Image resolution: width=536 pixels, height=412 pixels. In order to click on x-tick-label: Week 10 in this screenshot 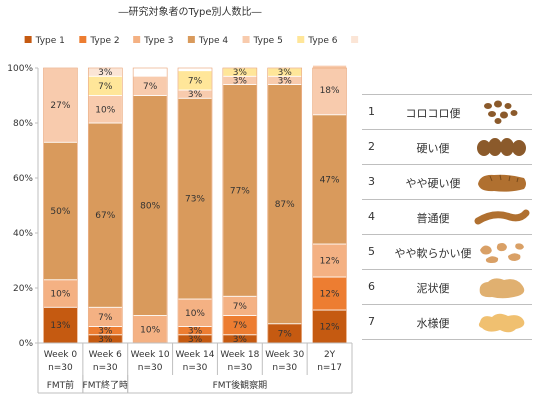, I will do `click(150, 355)`.